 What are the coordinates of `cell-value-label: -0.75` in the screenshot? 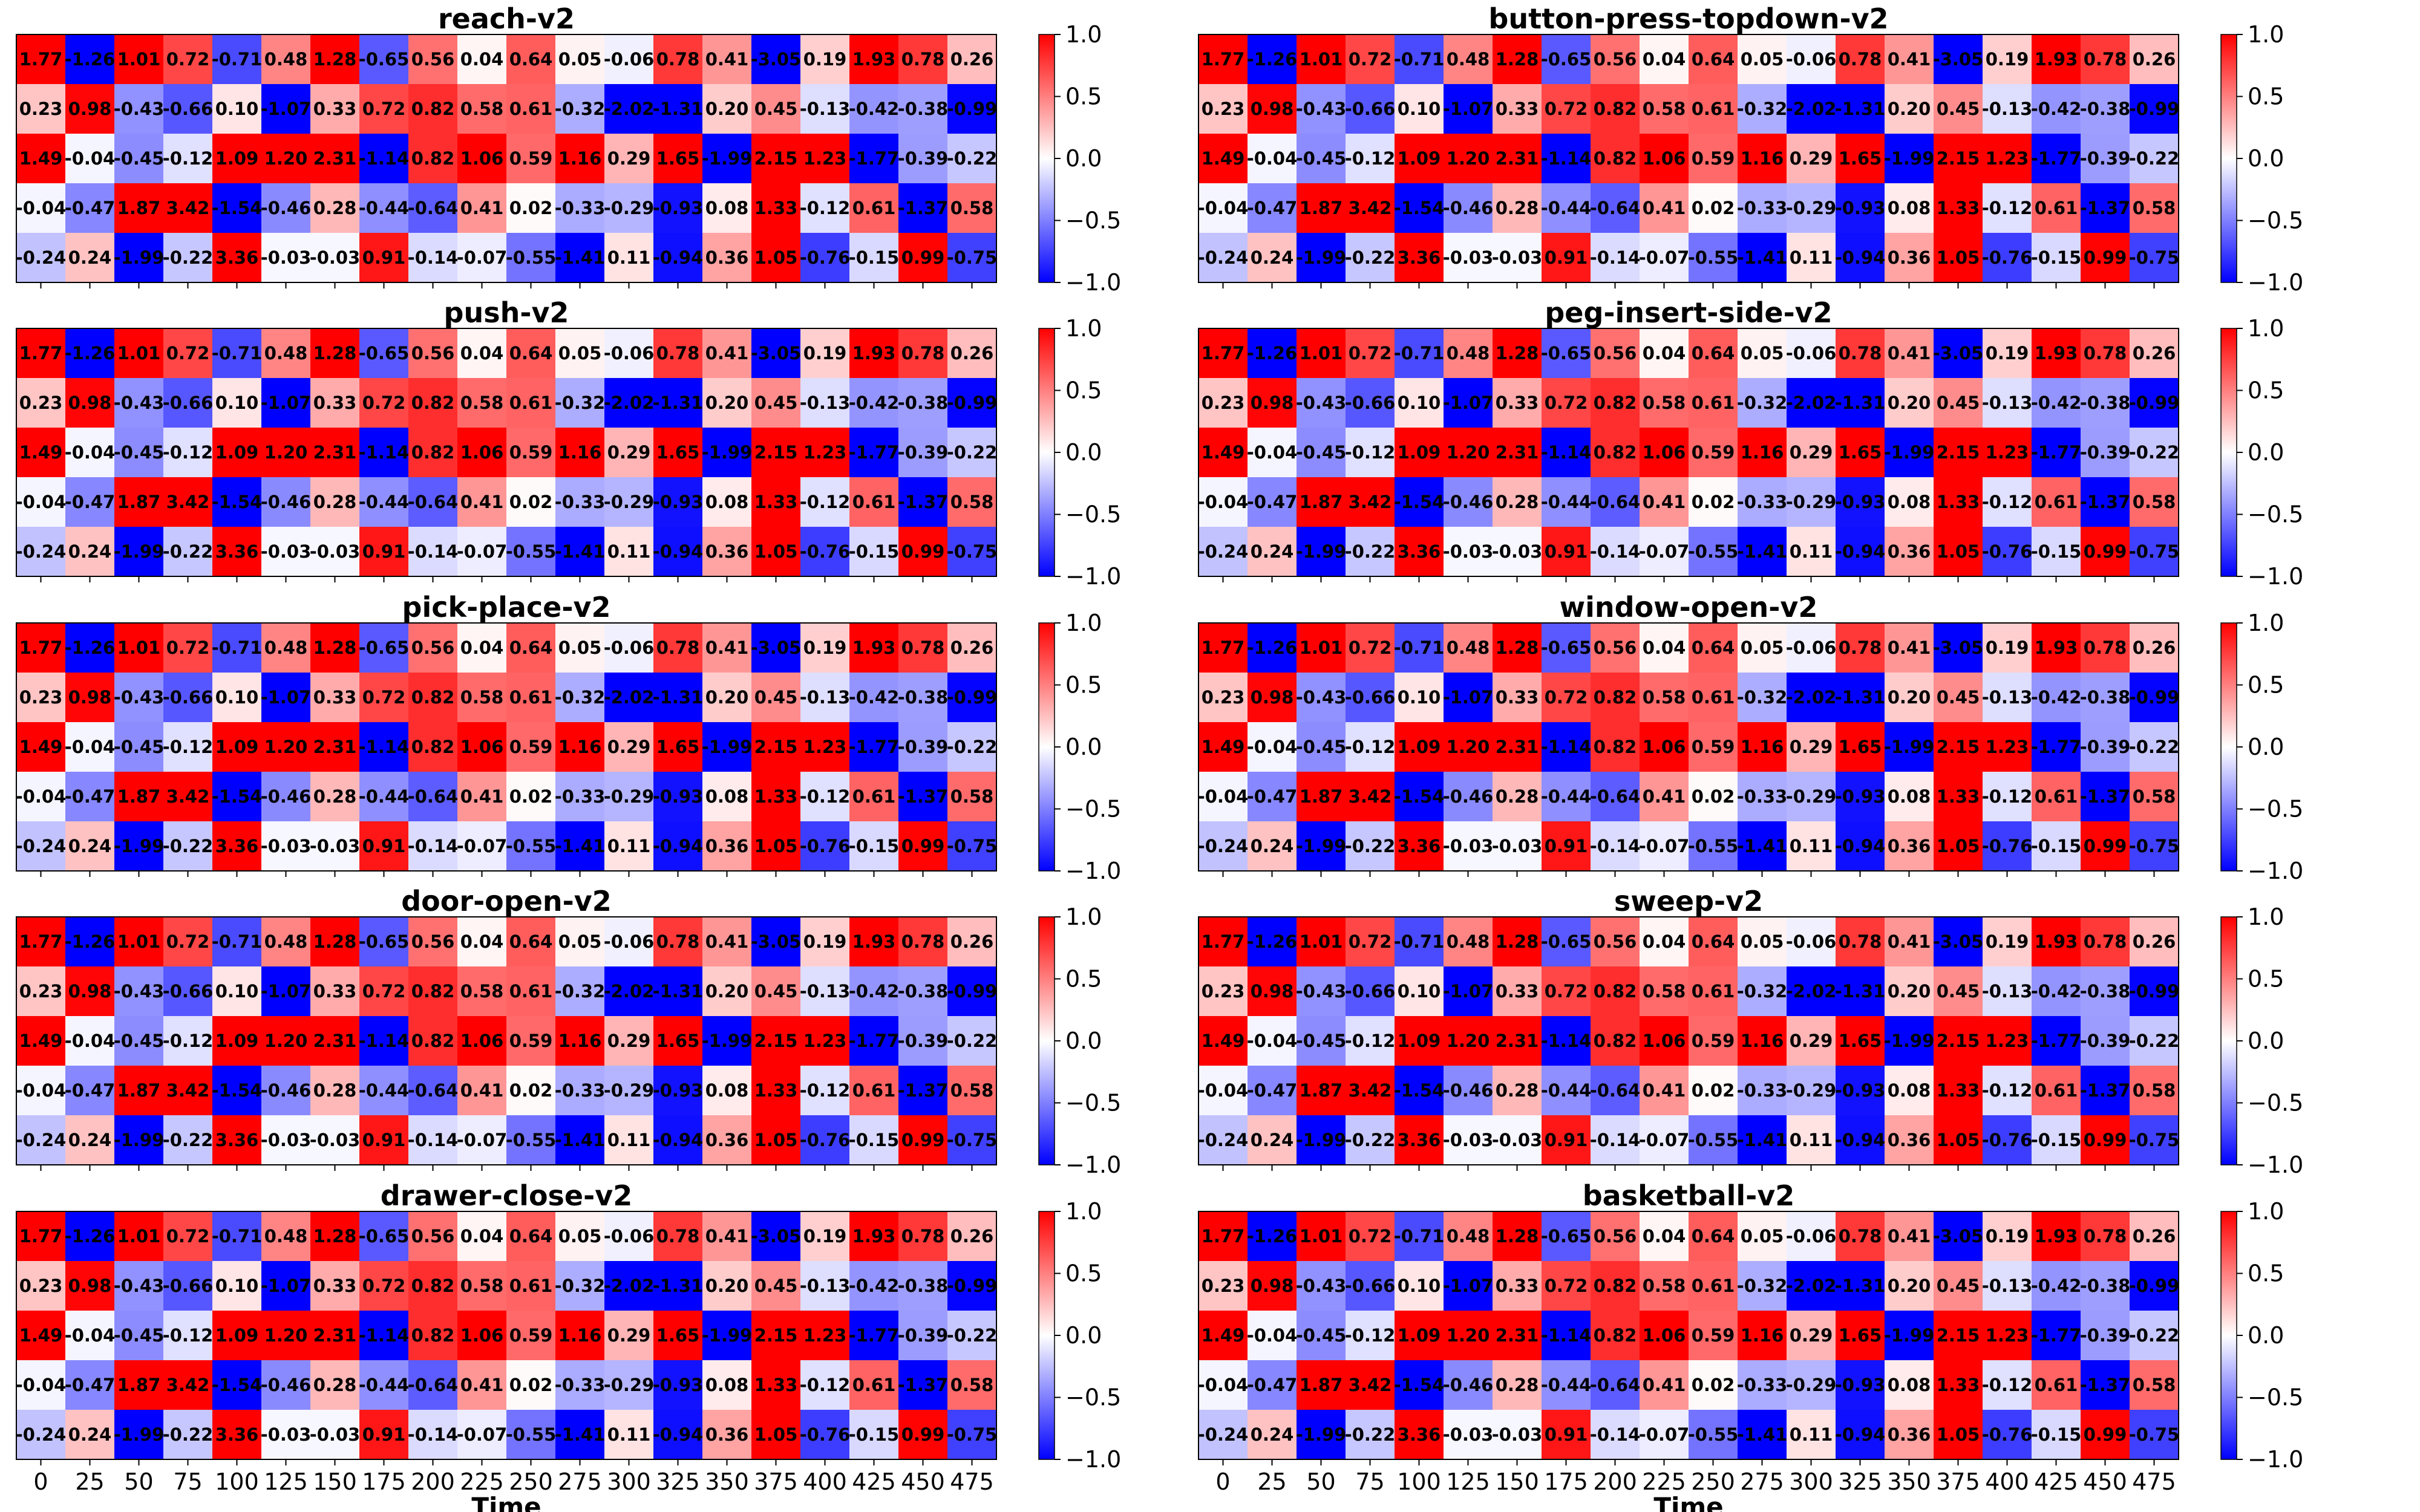 It's located at (2154, 1140).